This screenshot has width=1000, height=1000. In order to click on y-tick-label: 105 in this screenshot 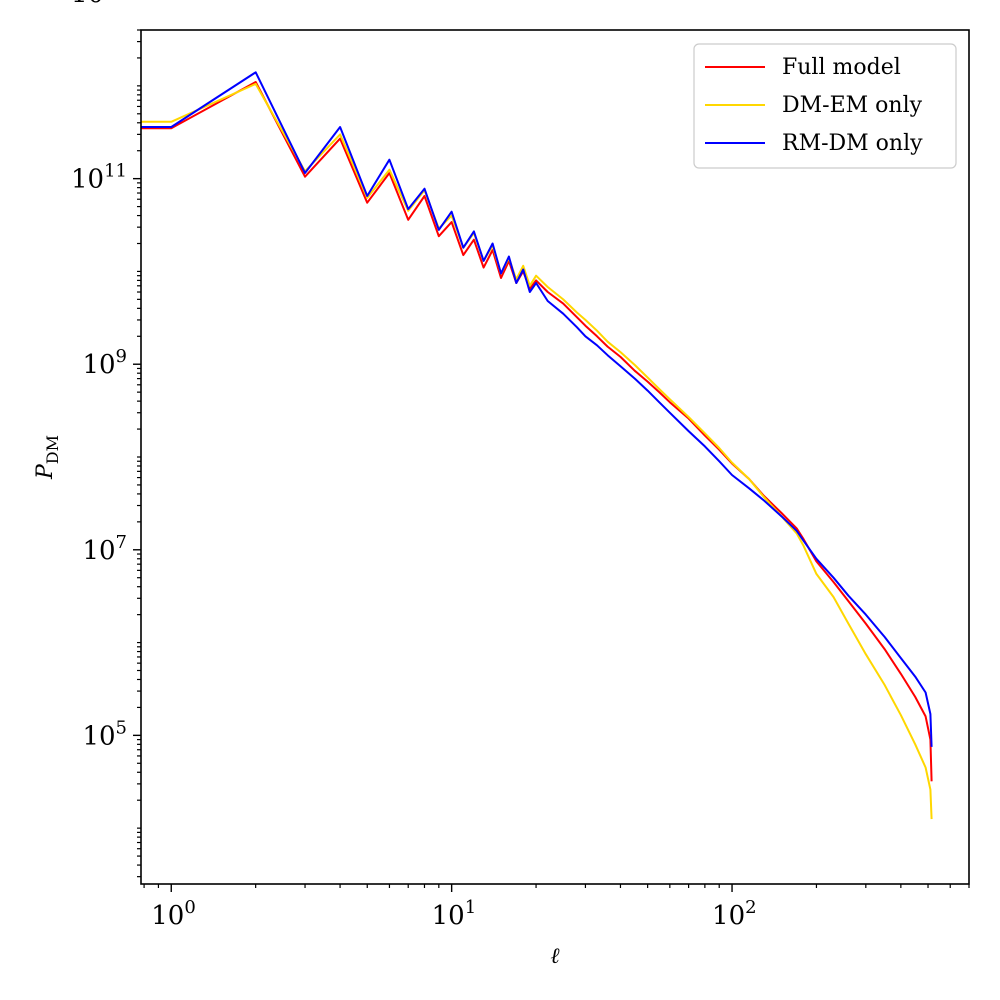, I will do `click(104, 734)`.